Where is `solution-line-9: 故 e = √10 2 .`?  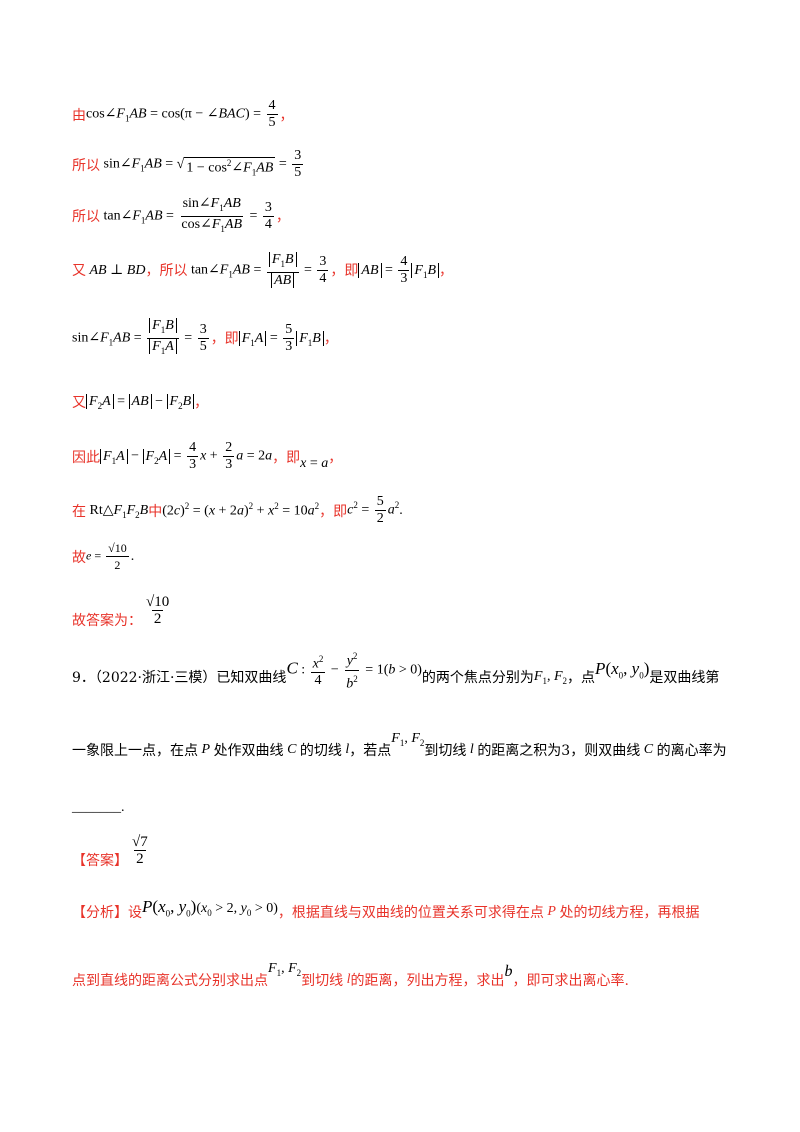
solution-line-9: 故 e = √10 2 . is located at coordinates (103, 556).